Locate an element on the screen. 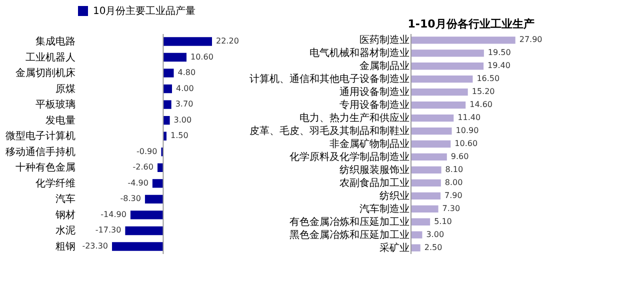 This screenshot has width=644, height=296. data-label: -8.30 is located at coordinates (130, 199).